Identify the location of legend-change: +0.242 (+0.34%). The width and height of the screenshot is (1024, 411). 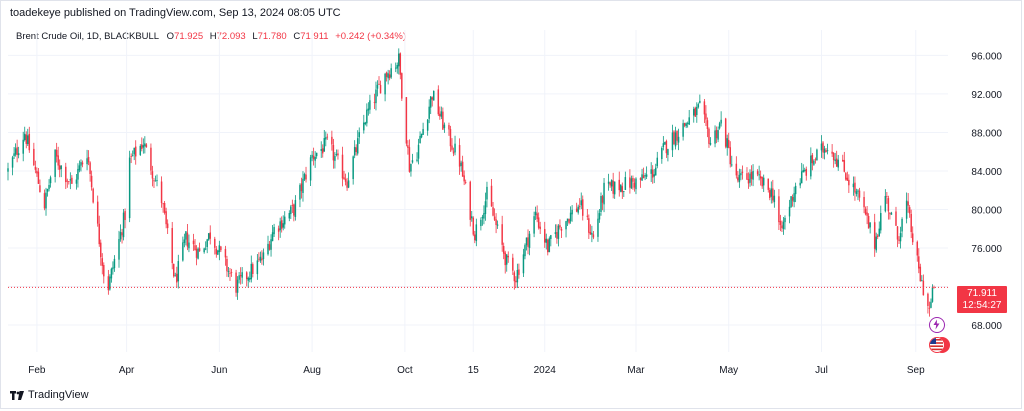
(370, 36).